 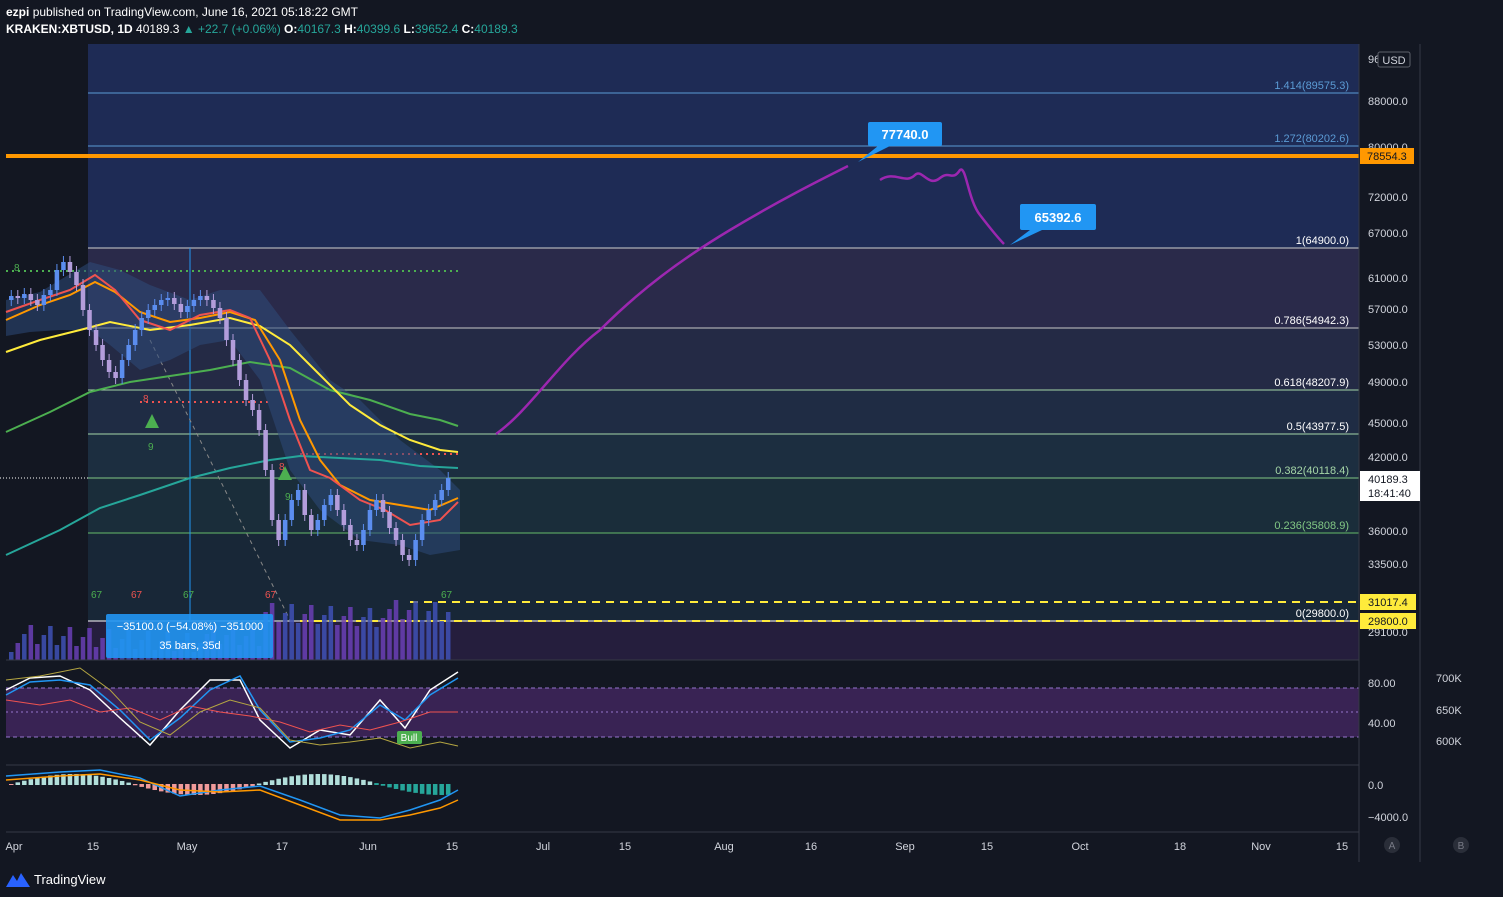 What do you see at coordinates (70, 879) in the screenshot?
I see `brand-text: TradingView` at bounding box center [70, 879].